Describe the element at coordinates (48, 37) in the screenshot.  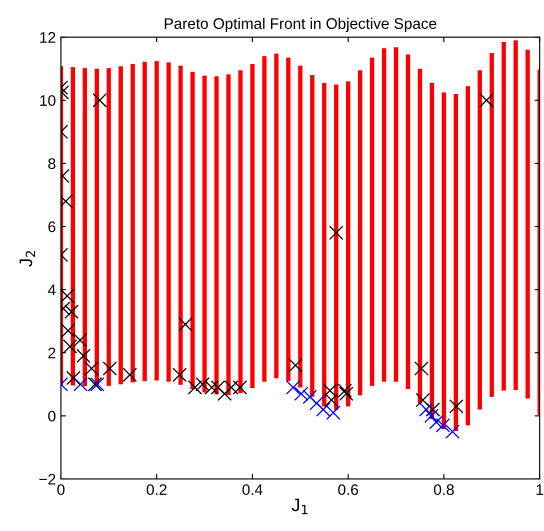
I see `y-tick-label: 12` at that location.